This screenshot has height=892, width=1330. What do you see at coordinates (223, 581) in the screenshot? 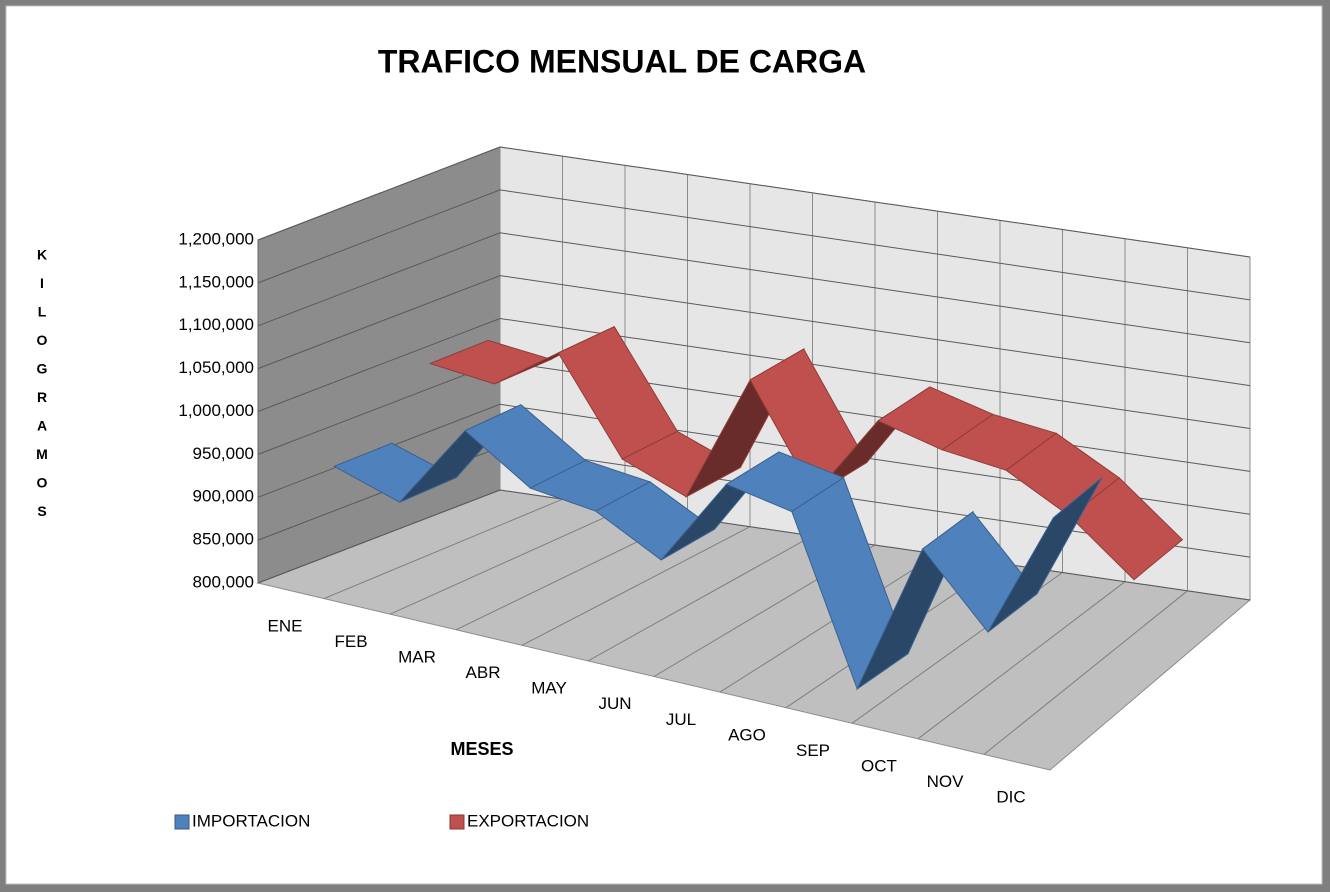
I see `y-tick-label: 800,000` at bounding box center [223, 581].